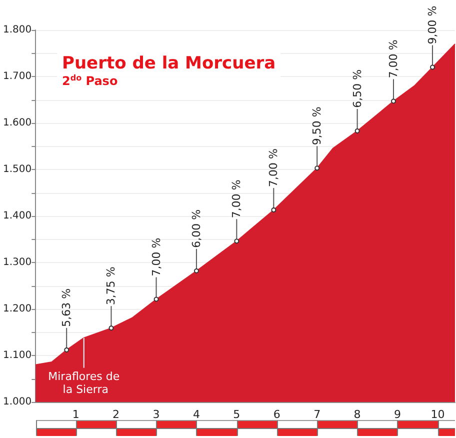 This screenshot has width=456, height=438. Describe the element at coordinates (17, 169) in the screenshot. I see `y-tick-label: 1.500` at that location.